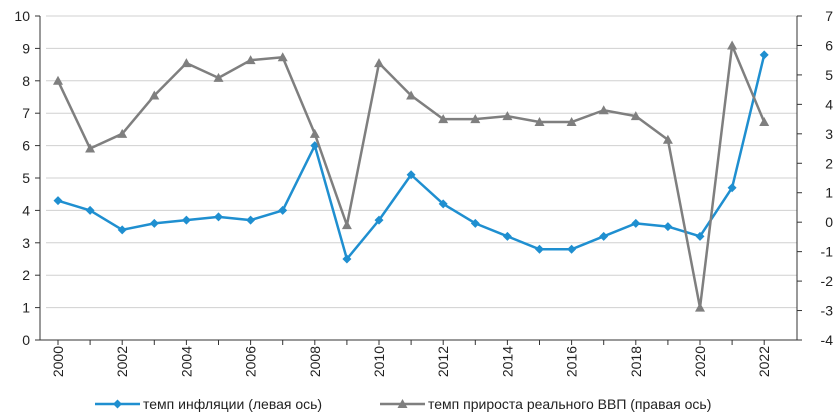  Describe the element at coordinates (26, 243) in the screenshot. I see `left-tick-label: 3` at that location.